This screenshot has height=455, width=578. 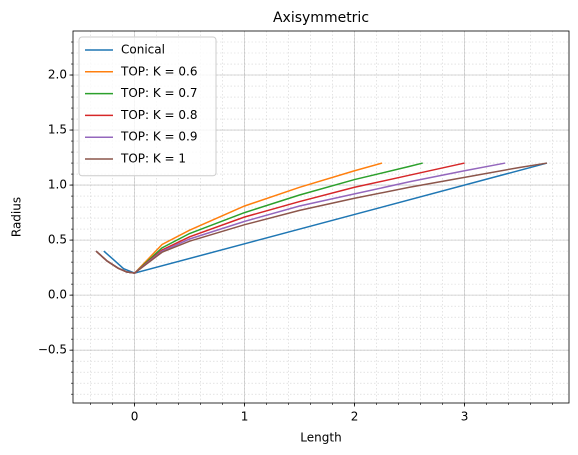 What do you see at coordinates (153, 159) in the screenshot?
I see `legend-label: TOP: K = 1` at bounding box center [153, 159].